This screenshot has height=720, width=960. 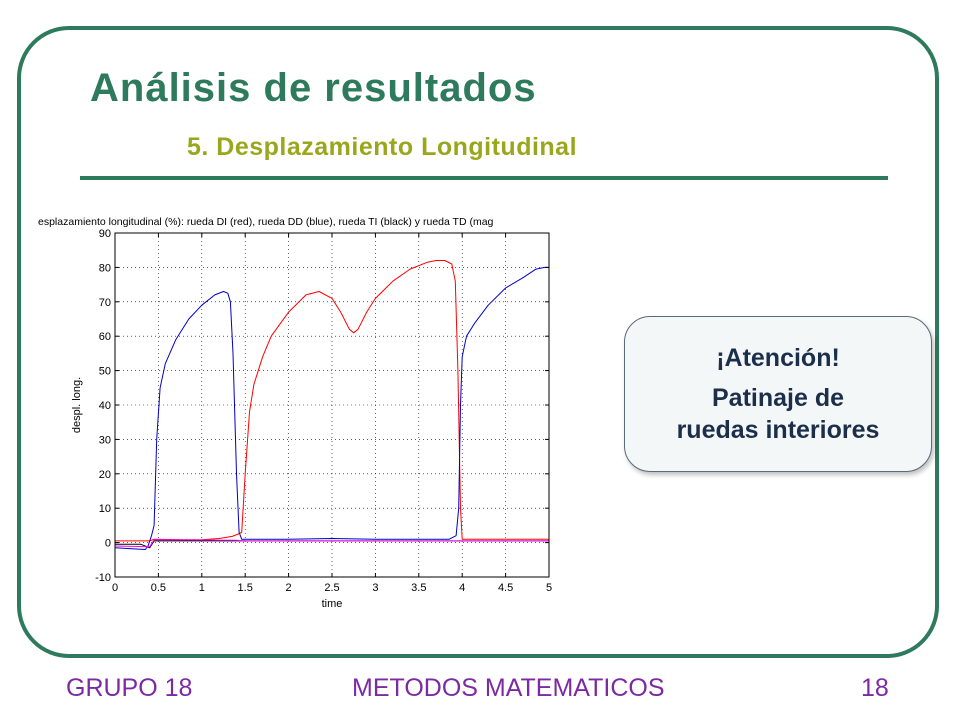 What do you see at coordinates (289, 588) in the screenshot?
I see `x-tick-label: 2` at bounding box center [289, 588].